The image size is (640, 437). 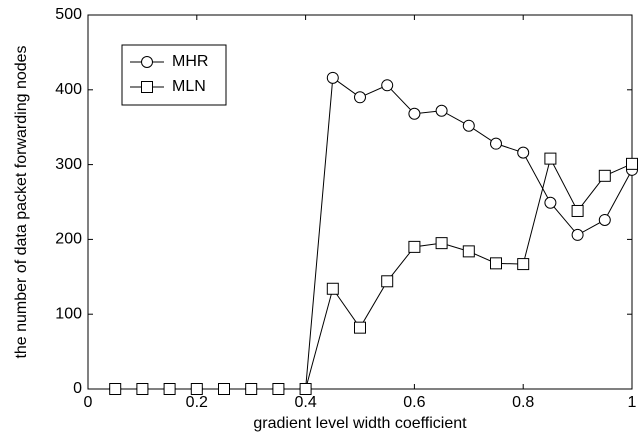 What do you see at coordinates (190, 61) in the screenshot?
I see `legend-label: MHR` at bounding box center [190, 61].